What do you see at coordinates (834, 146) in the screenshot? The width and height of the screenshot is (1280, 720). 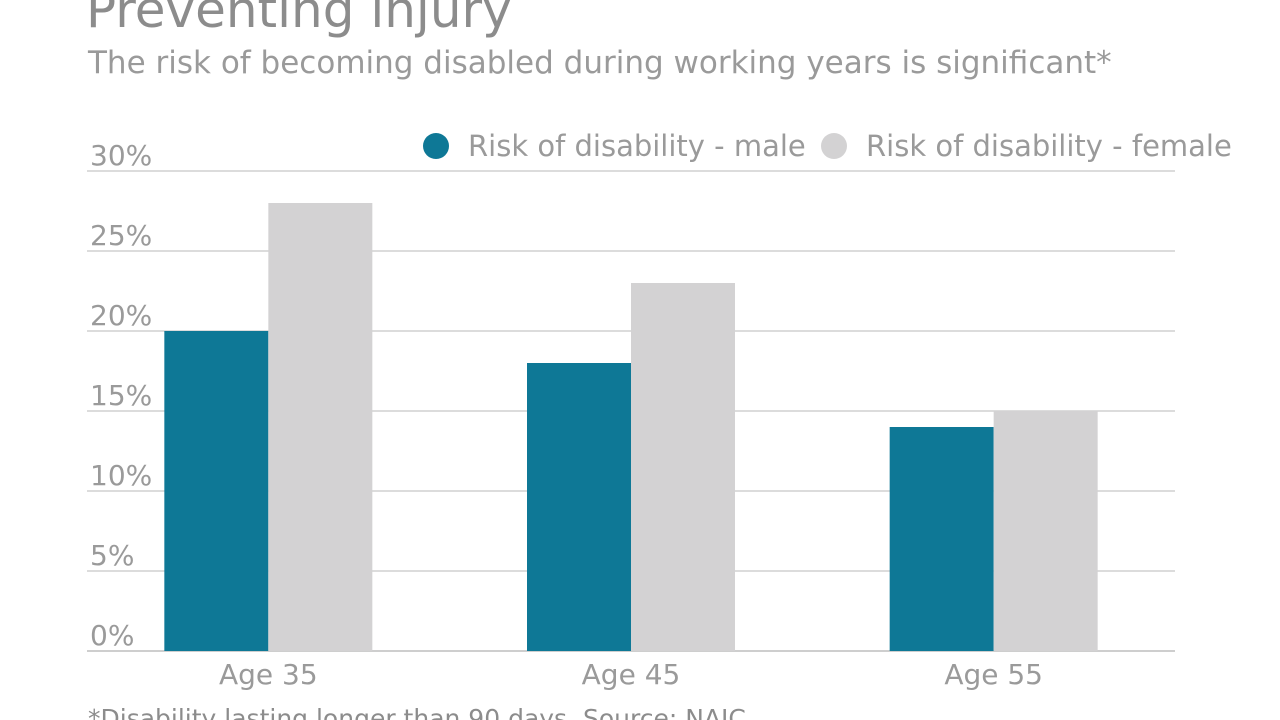 I see `legend-swatch-female` at bounding box center [834, 146].